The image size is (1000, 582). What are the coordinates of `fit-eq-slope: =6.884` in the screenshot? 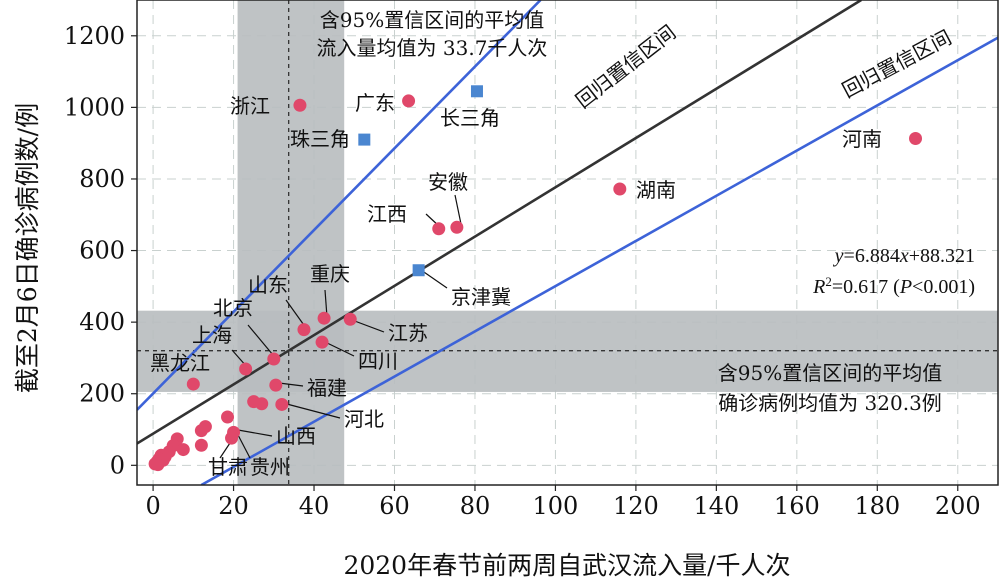 It's located at (872, 256).